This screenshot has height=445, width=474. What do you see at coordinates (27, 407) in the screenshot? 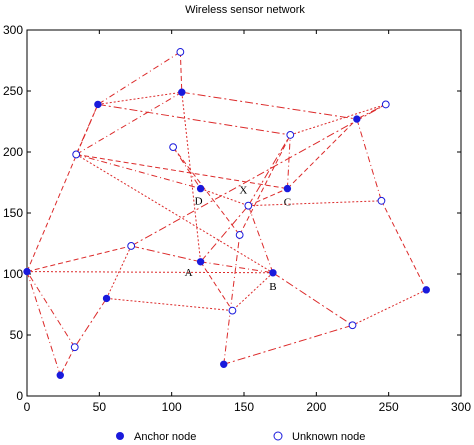
I see `x-tick-label: 0` at bounding box center [27, 407].